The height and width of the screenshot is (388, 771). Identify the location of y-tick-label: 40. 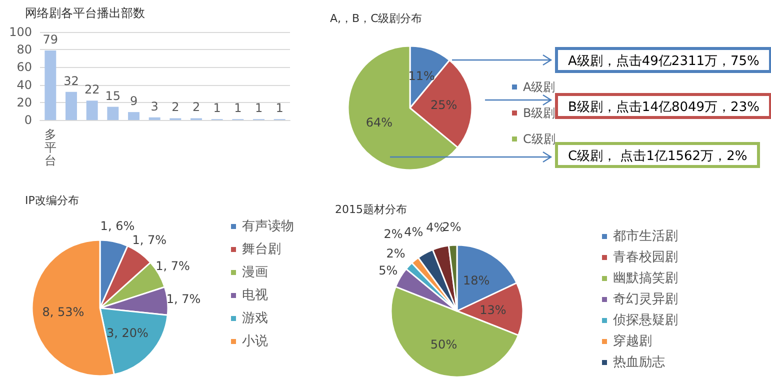
(24, 85).